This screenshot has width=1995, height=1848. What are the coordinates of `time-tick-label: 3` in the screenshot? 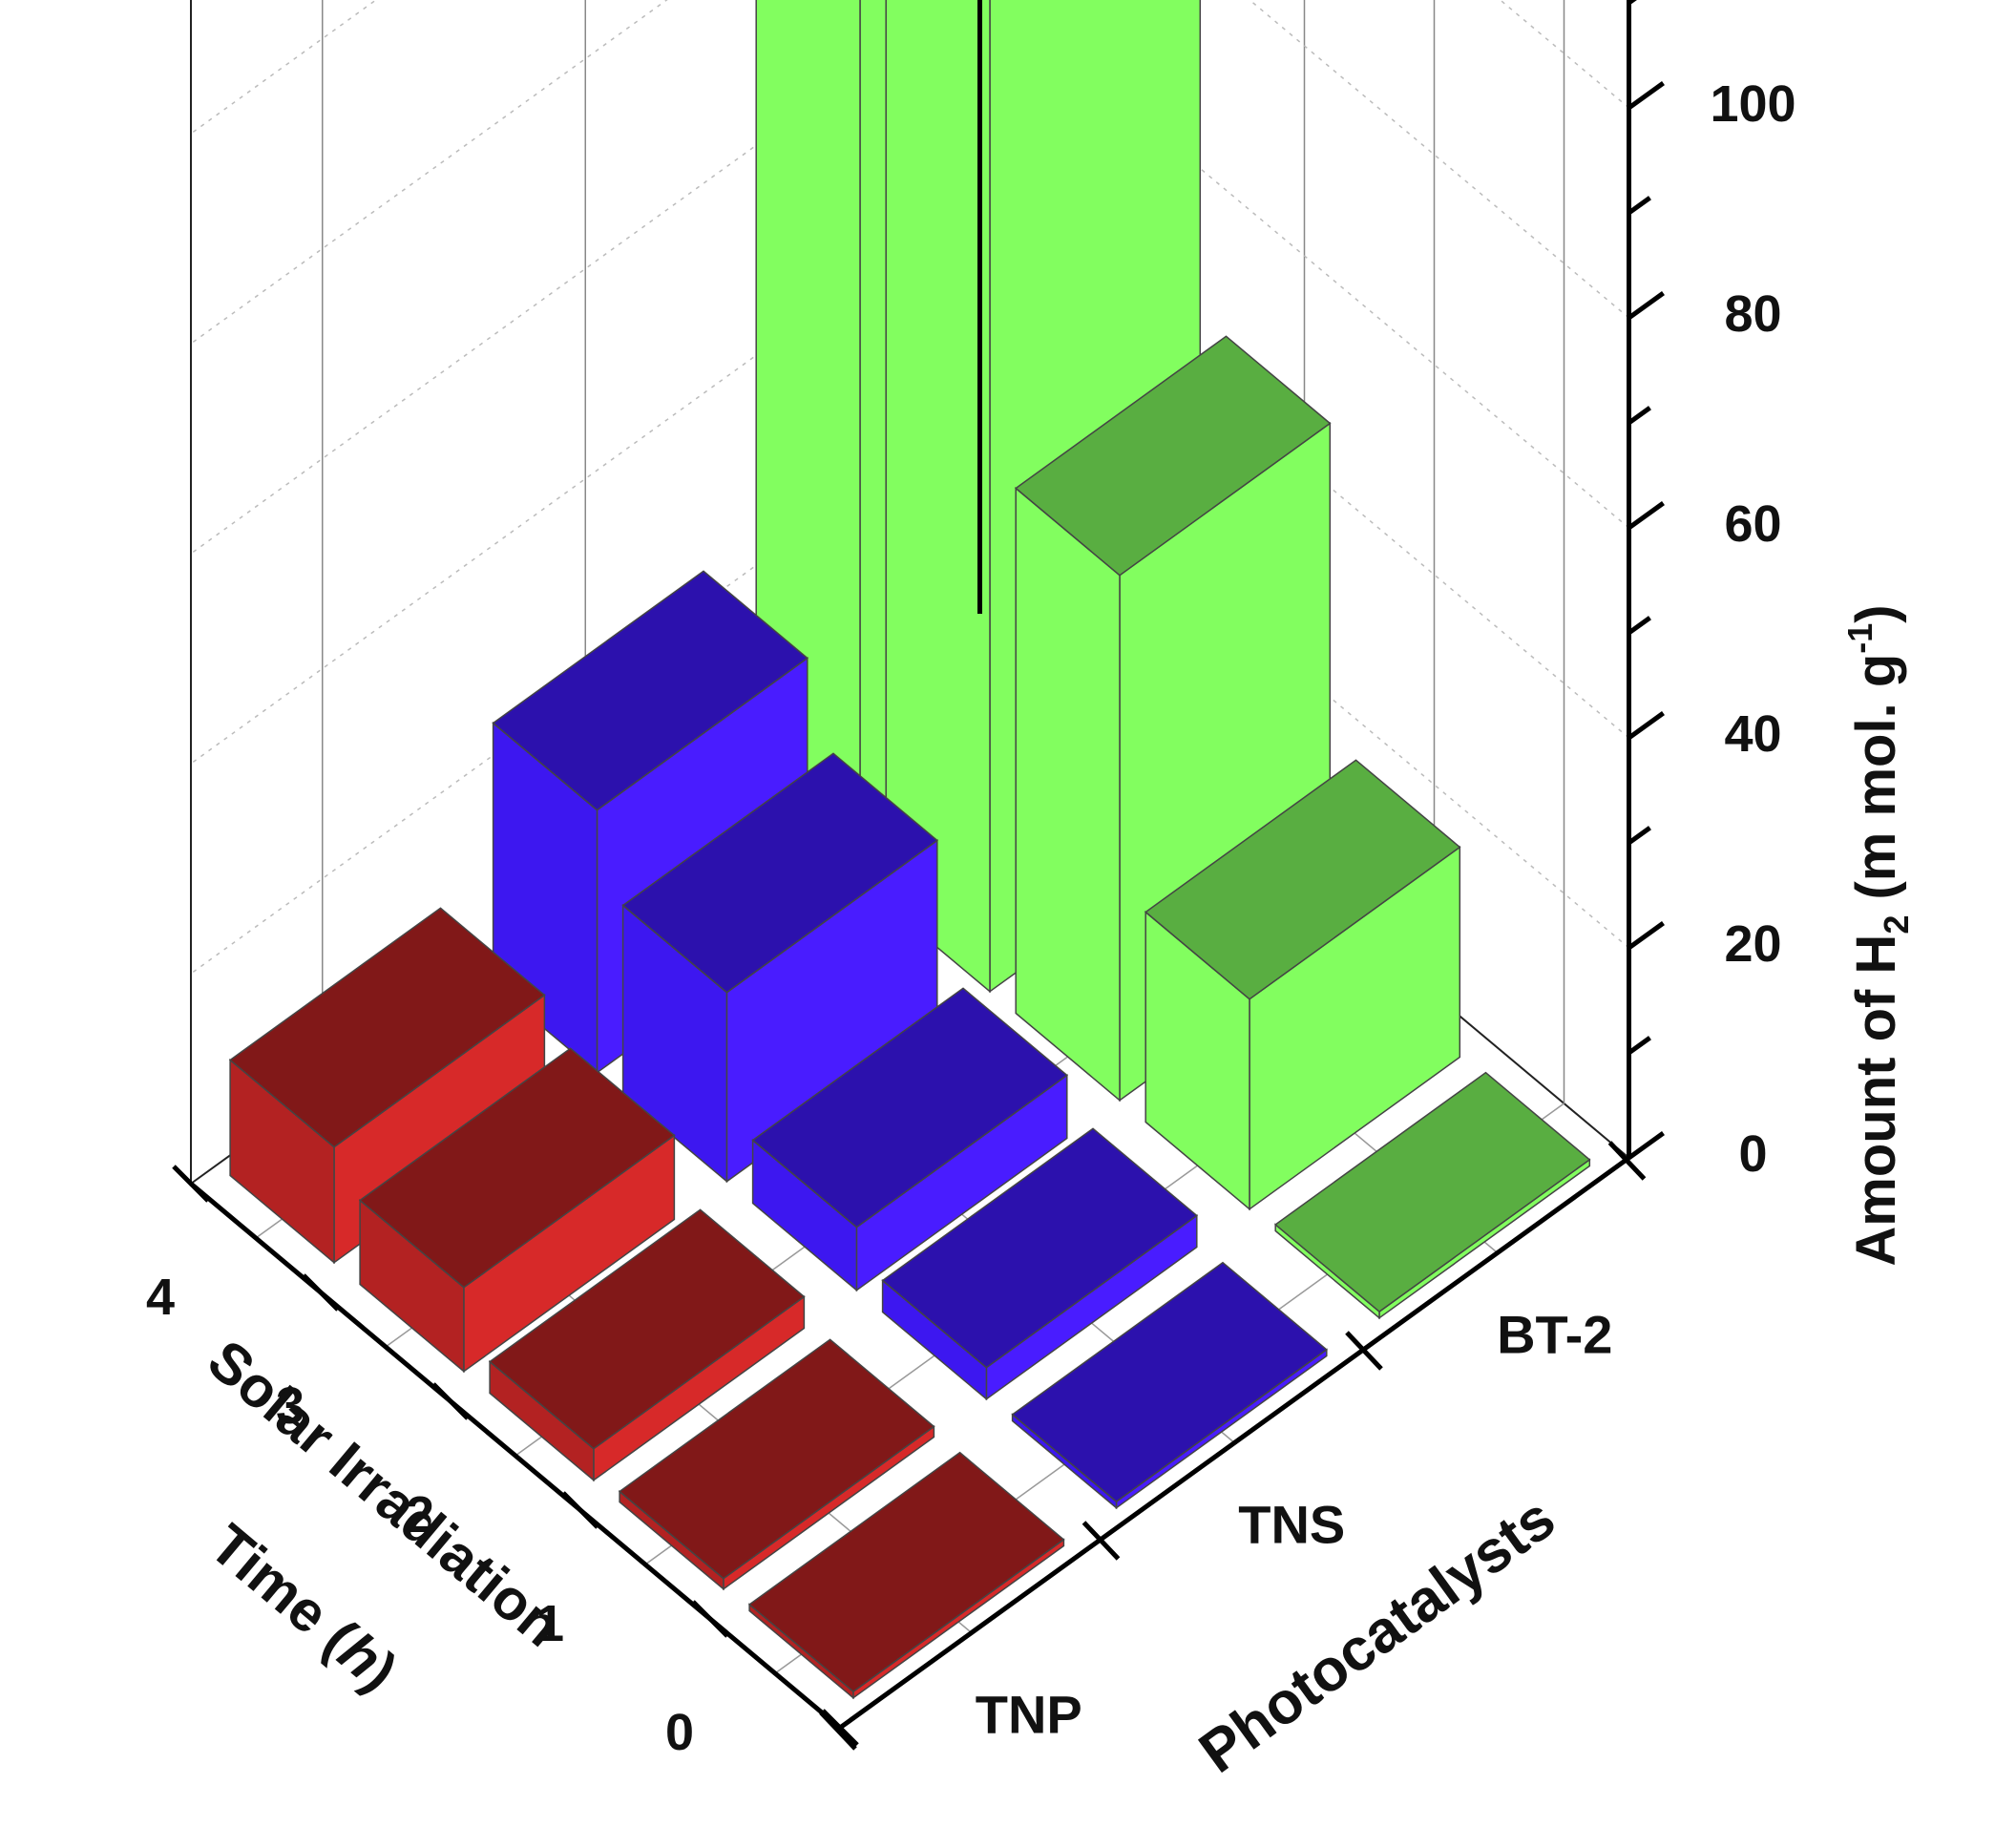 It's located at (290, 1406).